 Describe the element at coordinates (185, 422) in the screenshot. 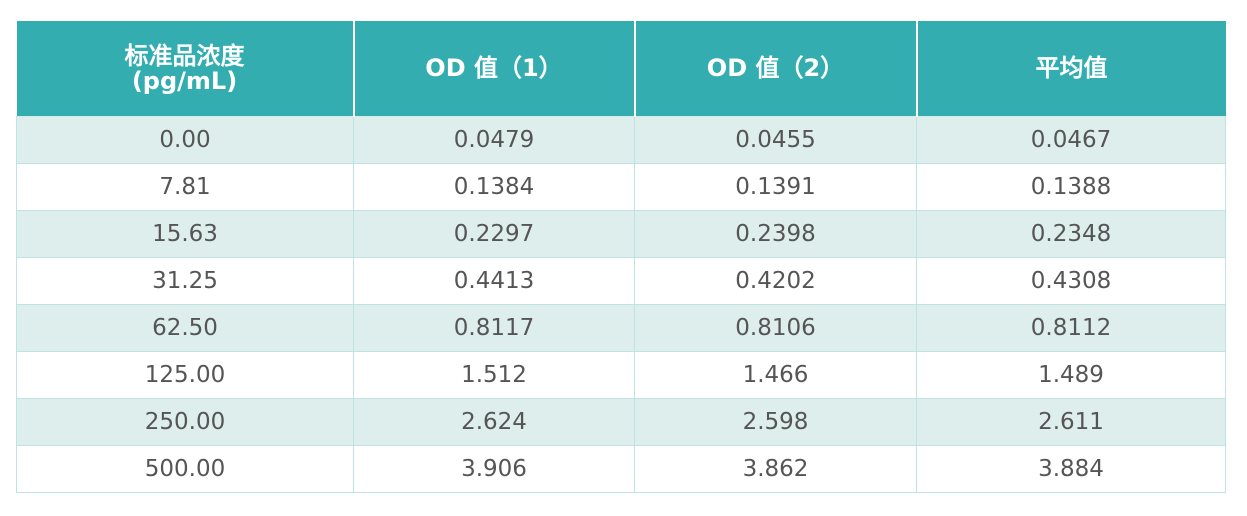

I see `cell-concentration: 250.00` at that location.